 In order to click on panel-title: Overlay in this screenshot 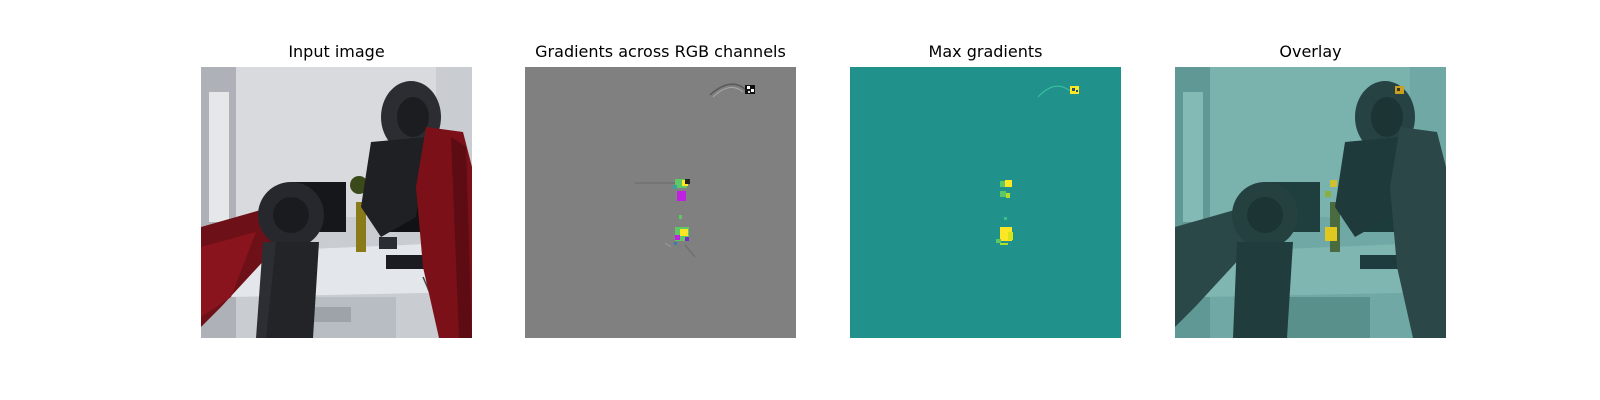, I will do `click(1310, 51)`.